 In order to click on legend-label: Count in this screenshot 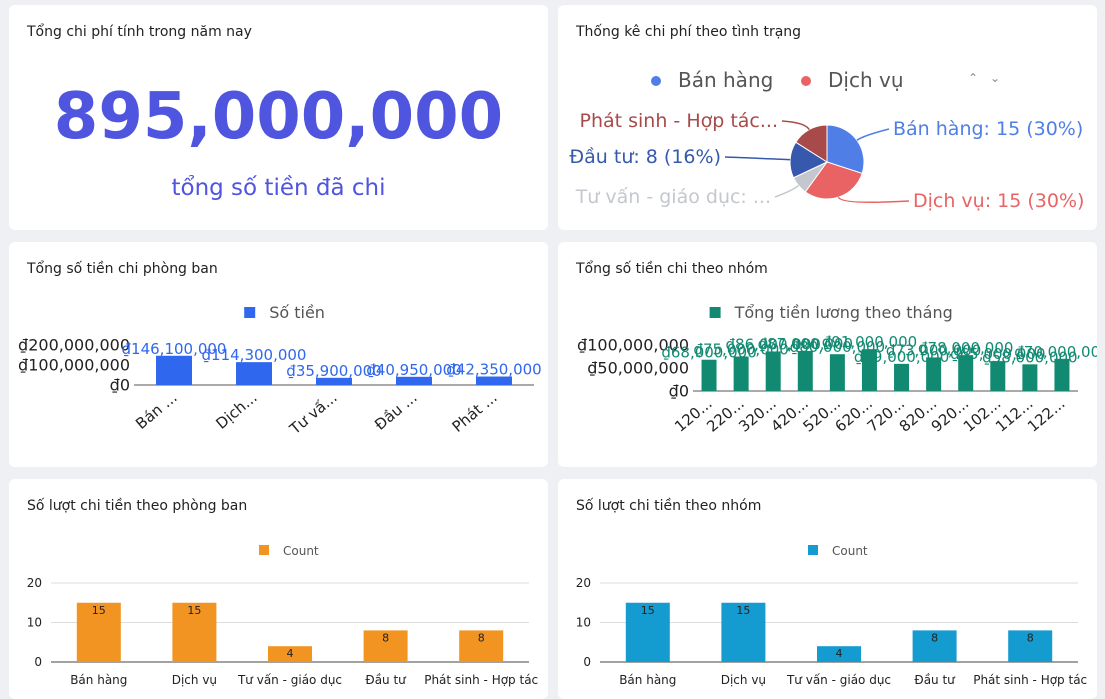, I will do `click(301, 551)`.